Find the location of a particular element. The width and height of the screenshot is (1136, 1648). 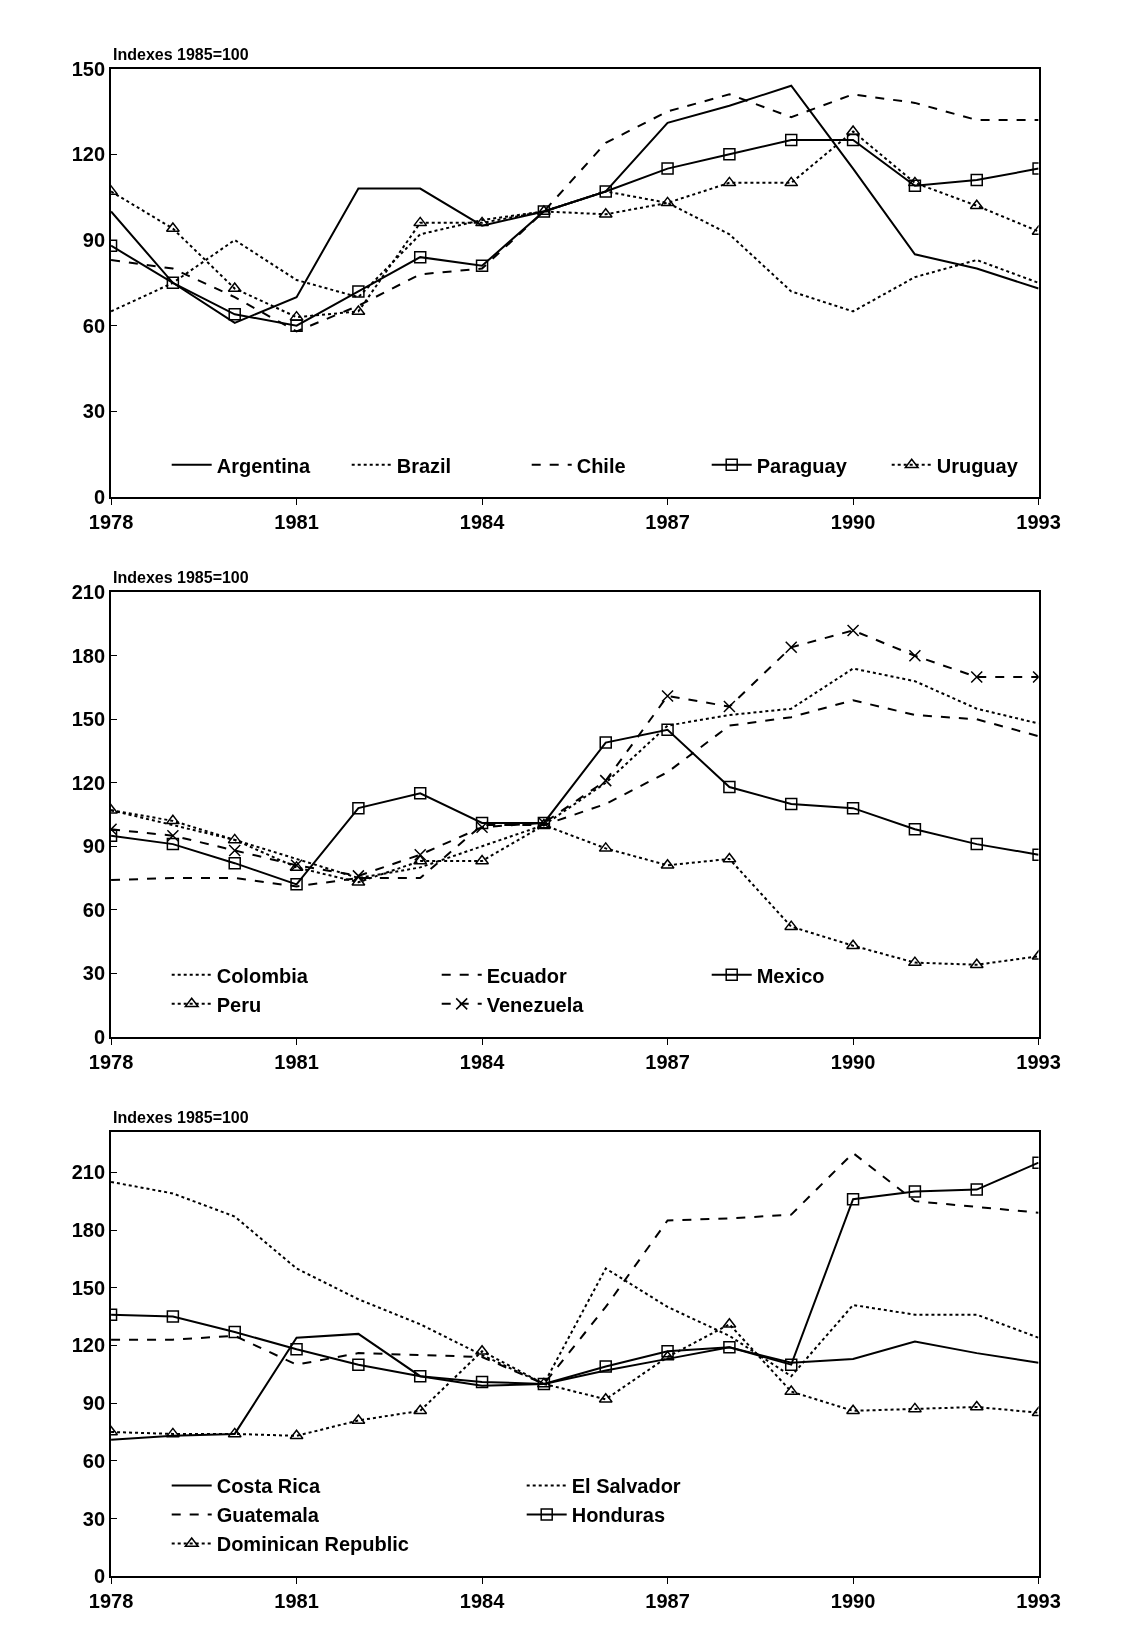

legend-label: Chile is located at coordinates (601, 465).